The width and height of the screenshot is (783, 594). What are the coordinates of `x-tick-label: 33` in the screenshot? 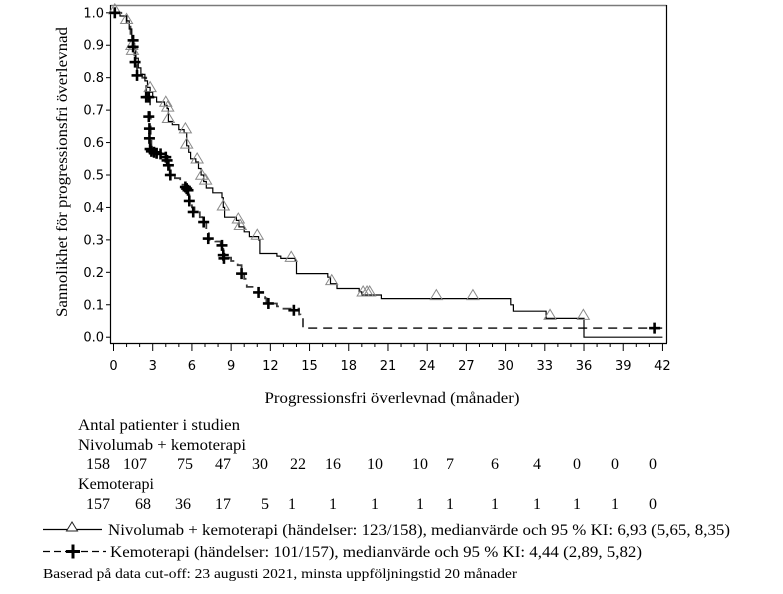 It's located at (545, 366).